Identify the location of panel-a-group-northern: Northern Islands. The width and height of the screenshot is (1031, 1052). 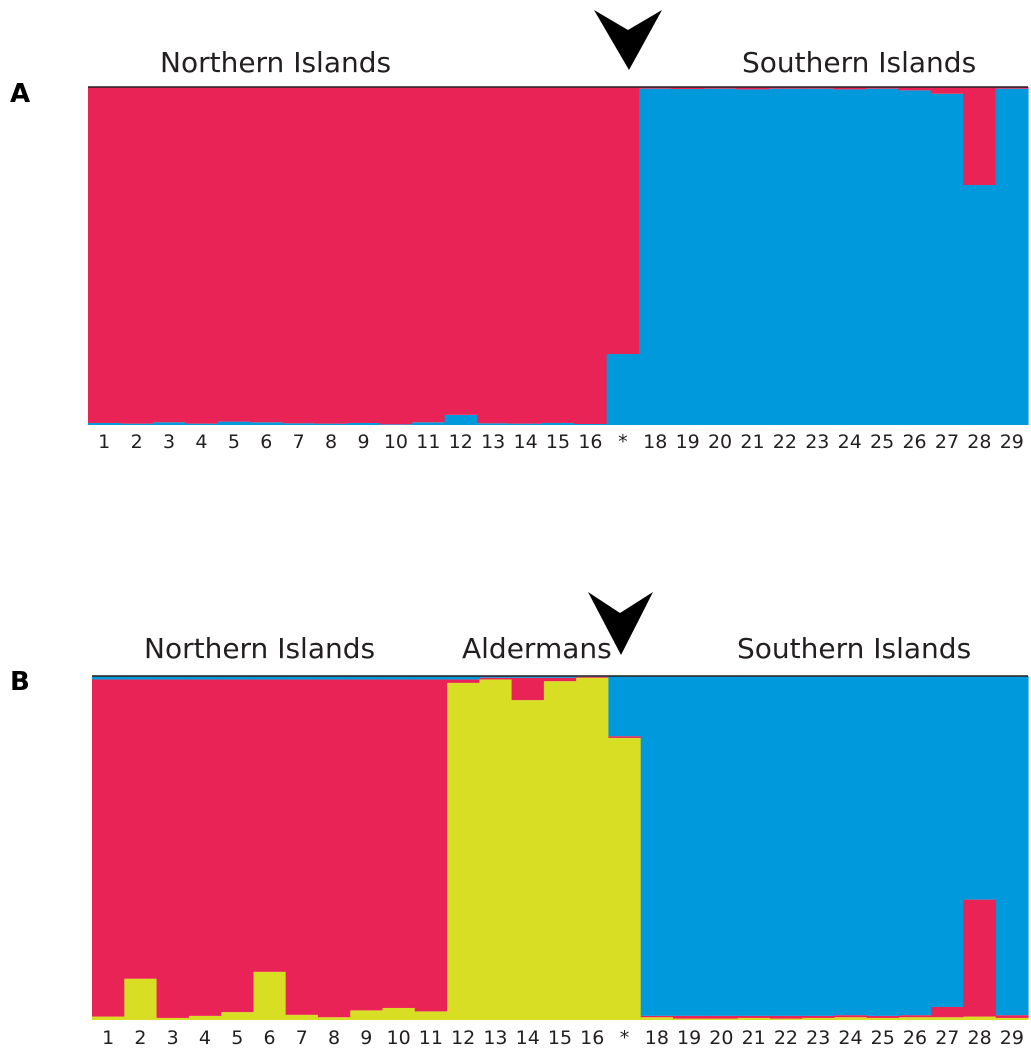
(275, 62).